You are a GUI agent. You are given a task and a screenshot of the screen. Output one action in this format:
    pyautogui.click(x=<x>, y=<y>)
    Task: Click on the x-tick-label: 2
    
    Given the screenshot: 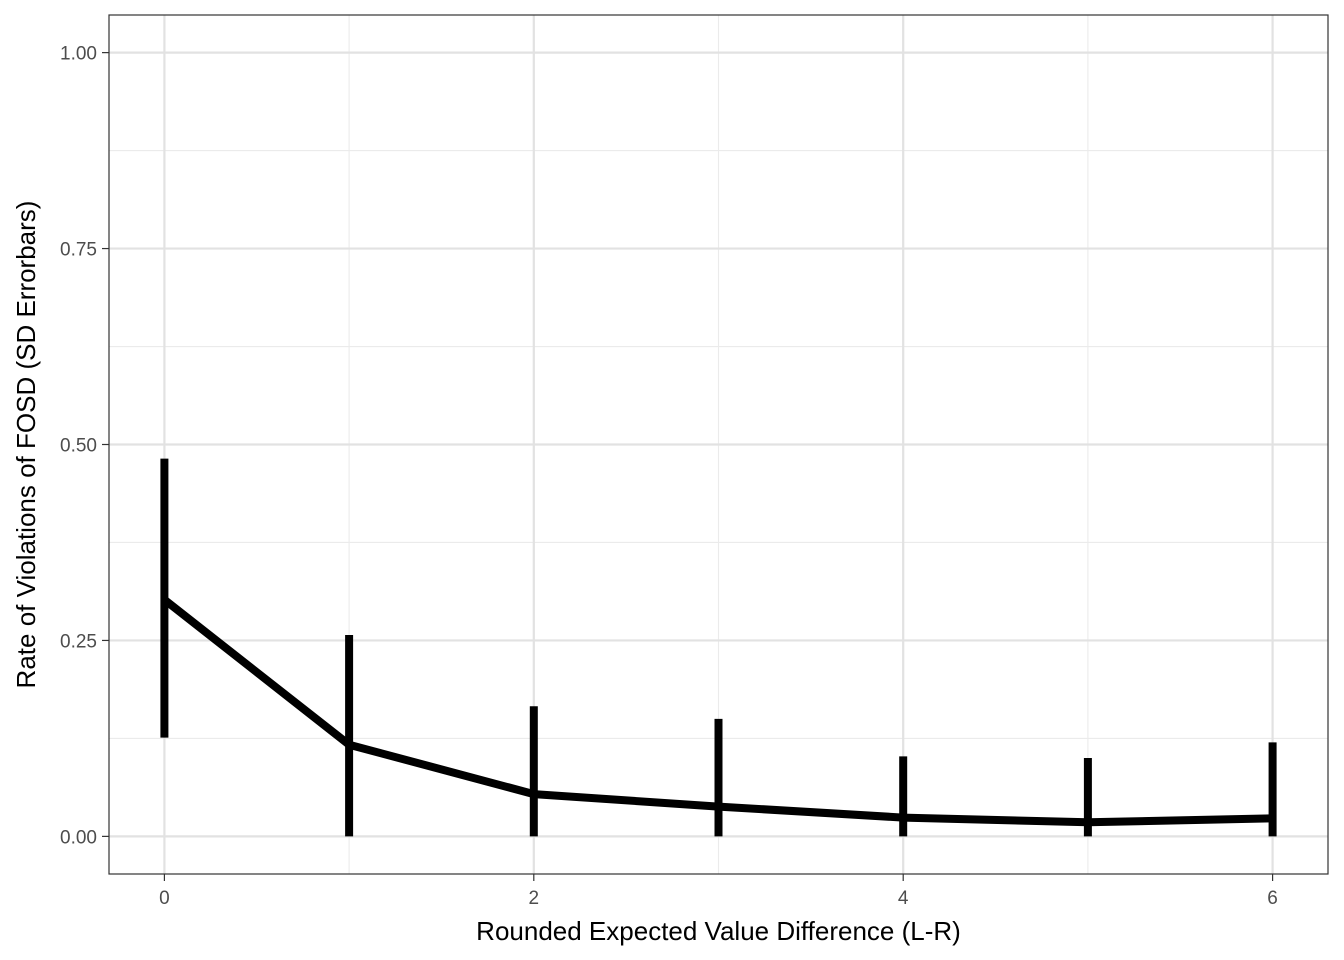 What is the action you would take?
    pyautogui.click(x=534, y=898)
    